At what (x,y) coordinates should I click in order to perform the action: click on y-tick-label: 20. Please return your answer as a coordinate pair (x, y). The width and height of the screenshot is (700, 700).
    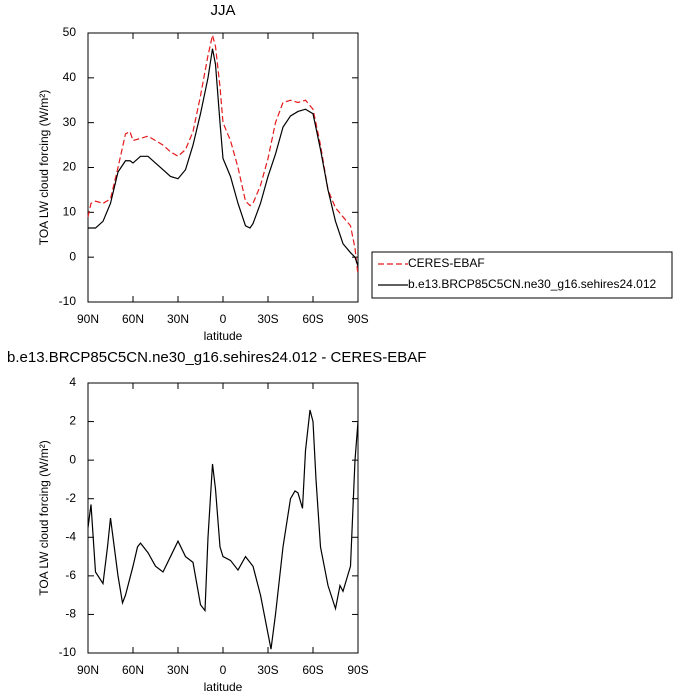
    Looking at the image, I should click on (70, 167).